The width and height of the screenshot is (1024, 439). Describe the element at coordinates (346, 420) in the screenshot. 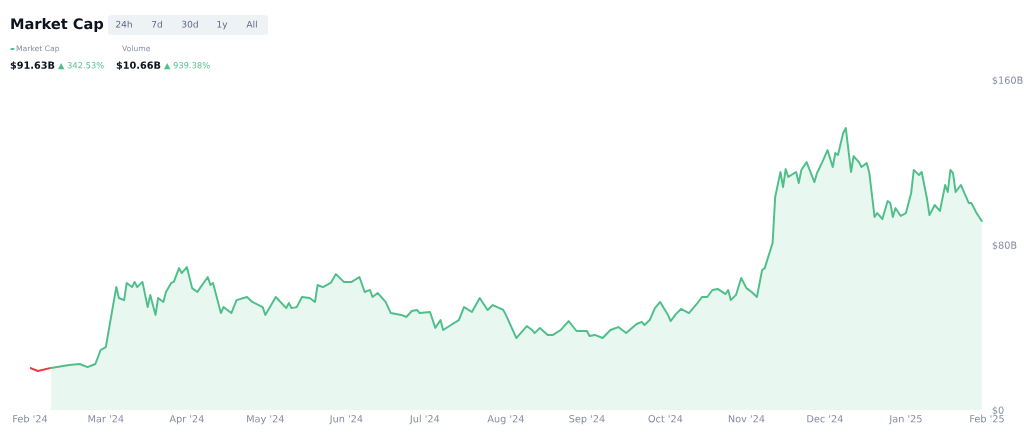

I see `x-tick-label: Jun '24` at that location.